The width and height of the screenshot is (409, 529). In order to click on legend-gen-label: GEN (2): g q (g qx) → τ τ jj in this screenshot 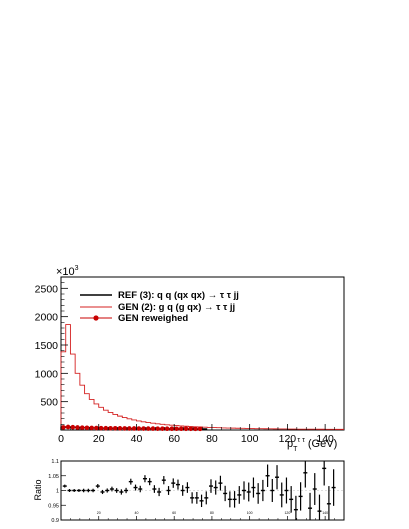, I will do `click(176, 307)`.